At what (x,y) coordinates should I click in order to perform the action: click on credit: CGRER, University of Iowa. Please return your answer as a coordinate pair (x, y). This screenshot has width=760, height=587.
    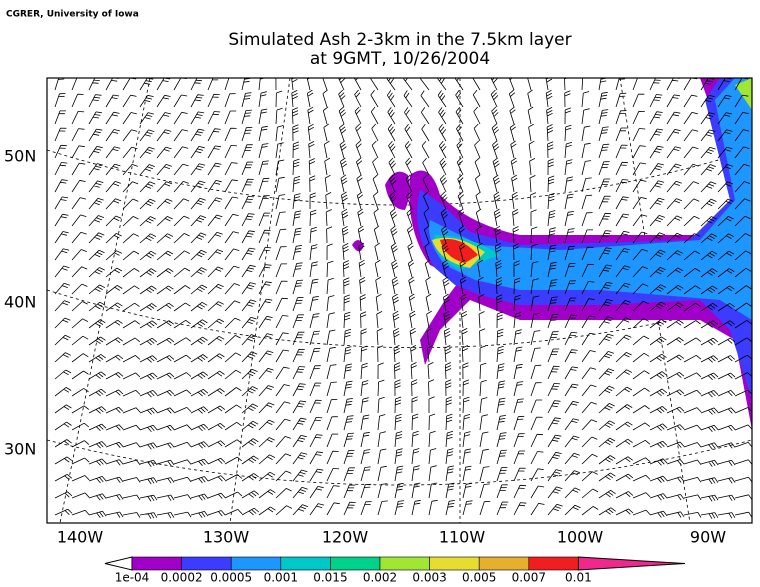
    Looking at the image, I should click on (72, 15).